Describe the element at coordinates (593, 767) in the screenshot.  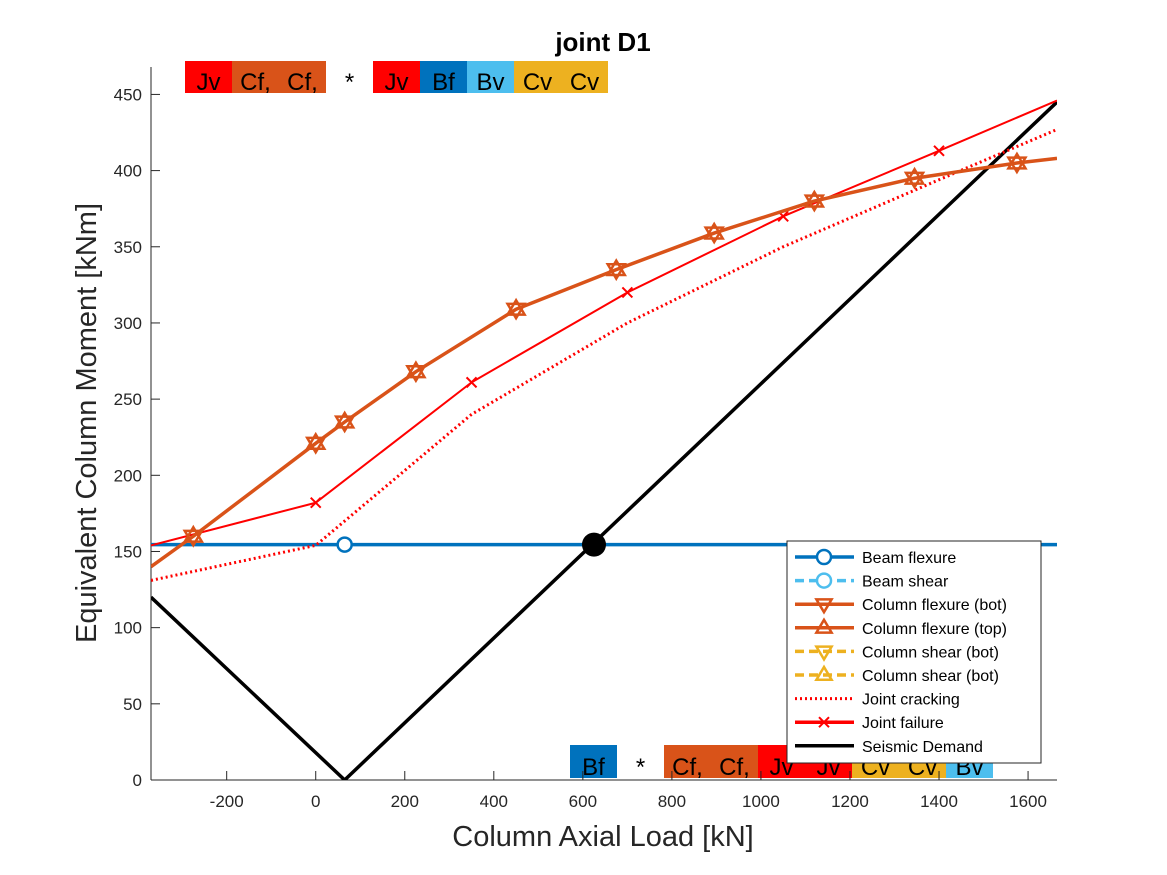
I see `bottom-strip-box-label: Bf` at that location.